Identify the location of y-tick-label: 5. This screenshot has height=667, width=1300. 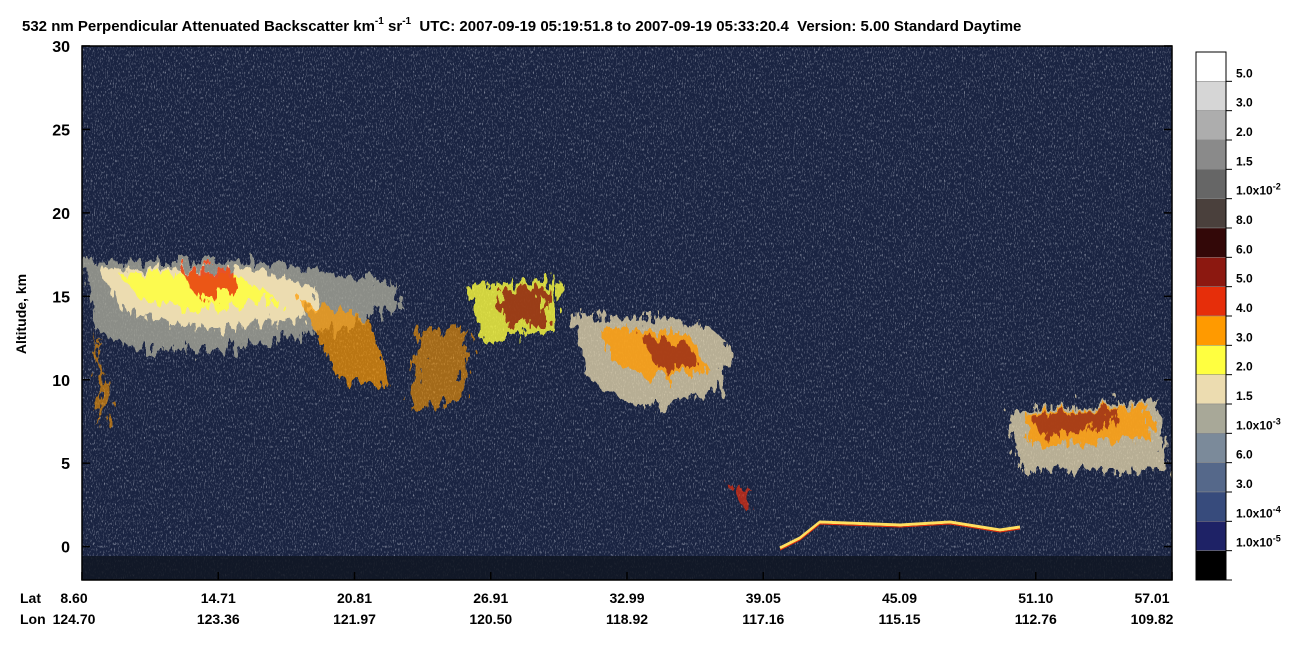
(65, 464).